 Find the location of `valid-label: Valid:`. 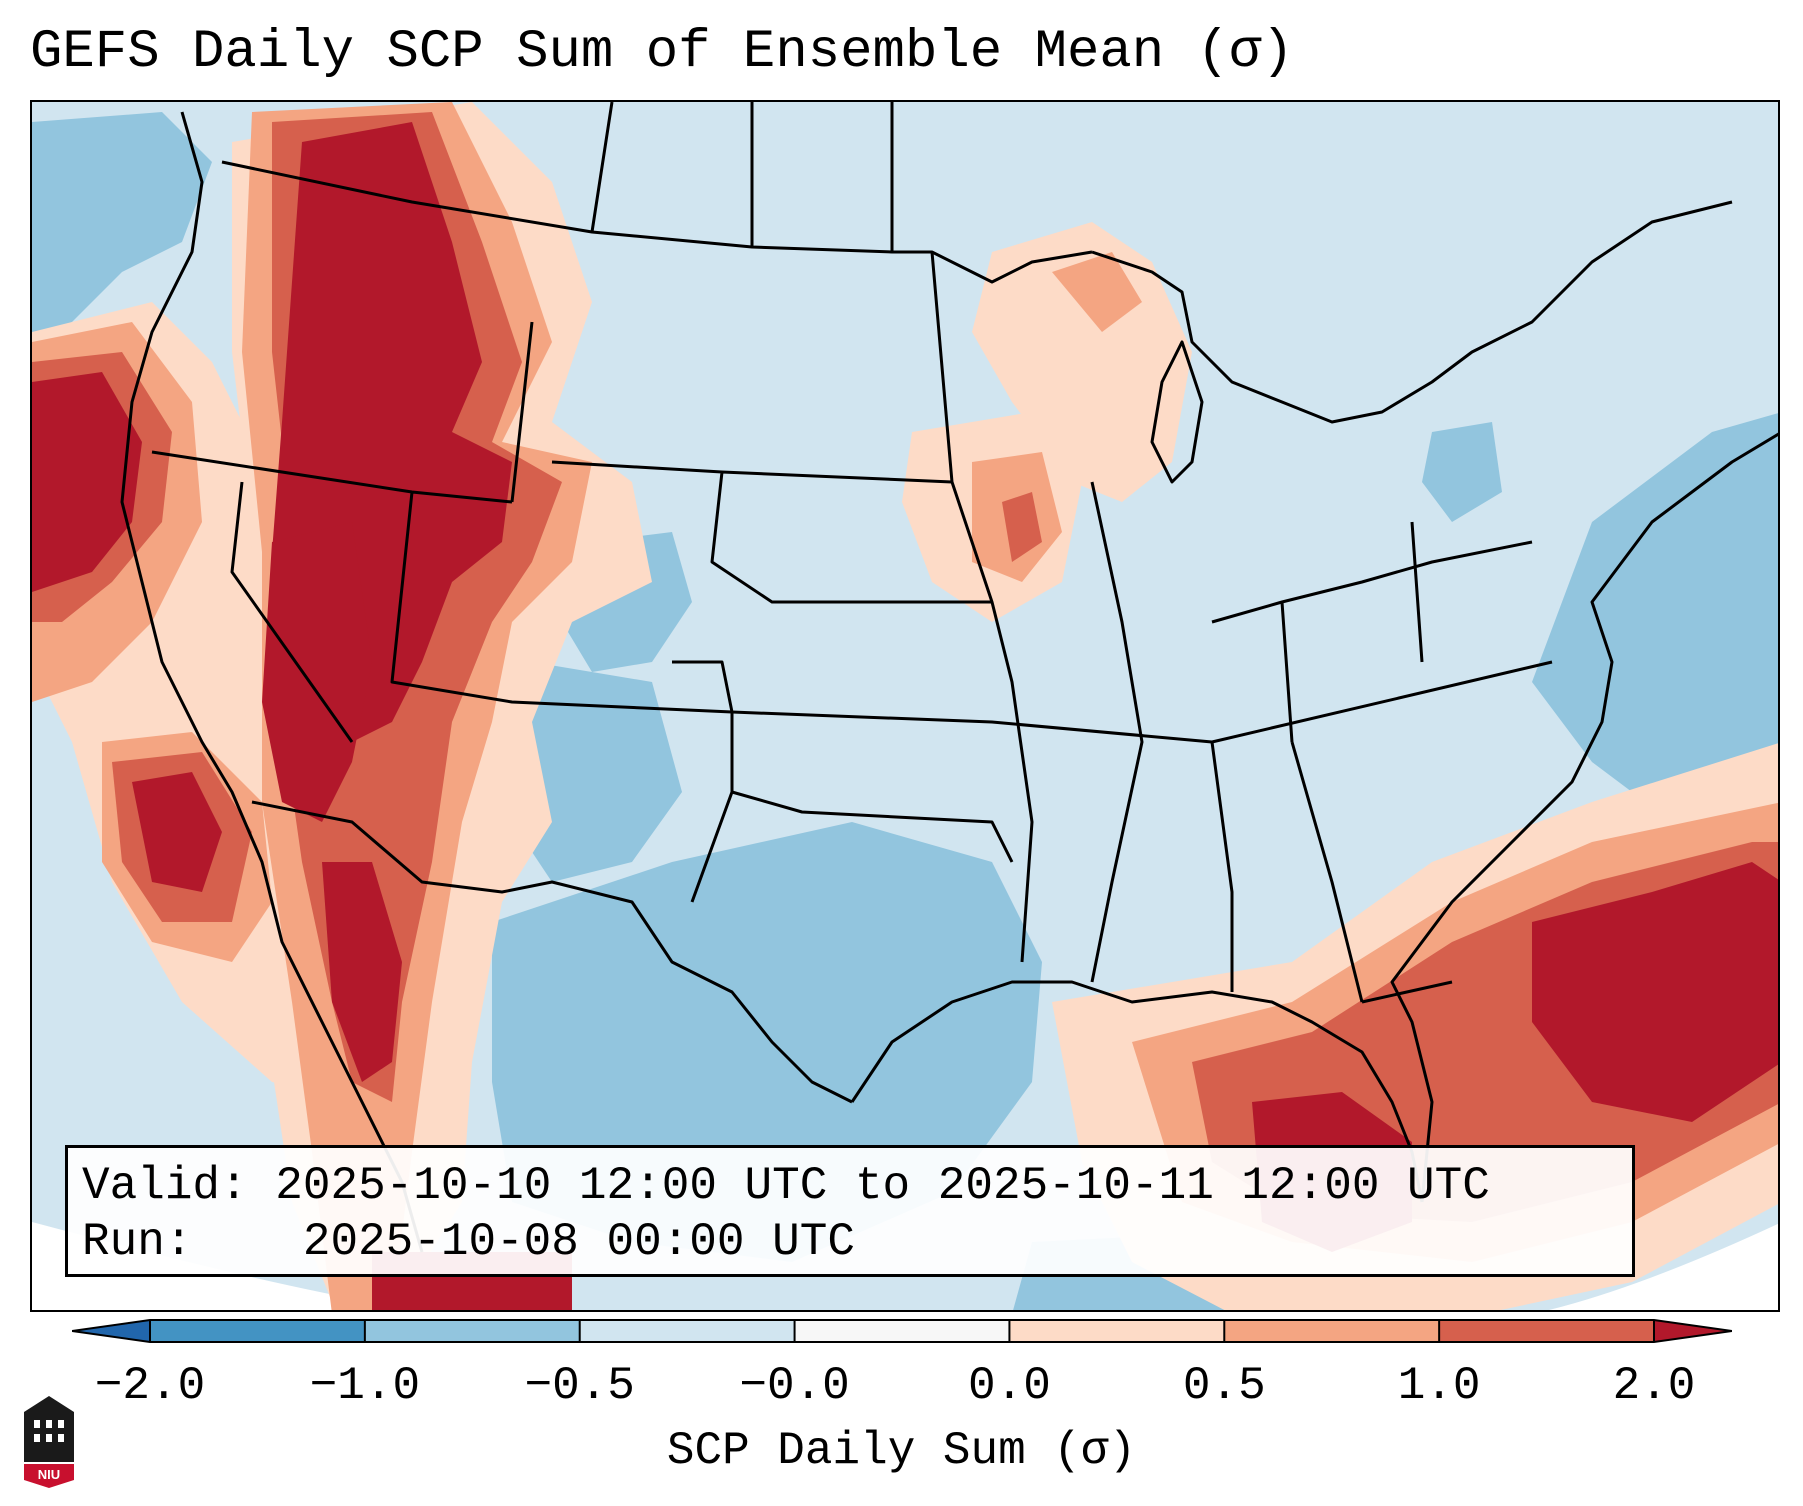

valid-label: Valid: is located at coordinates (165, 1186).